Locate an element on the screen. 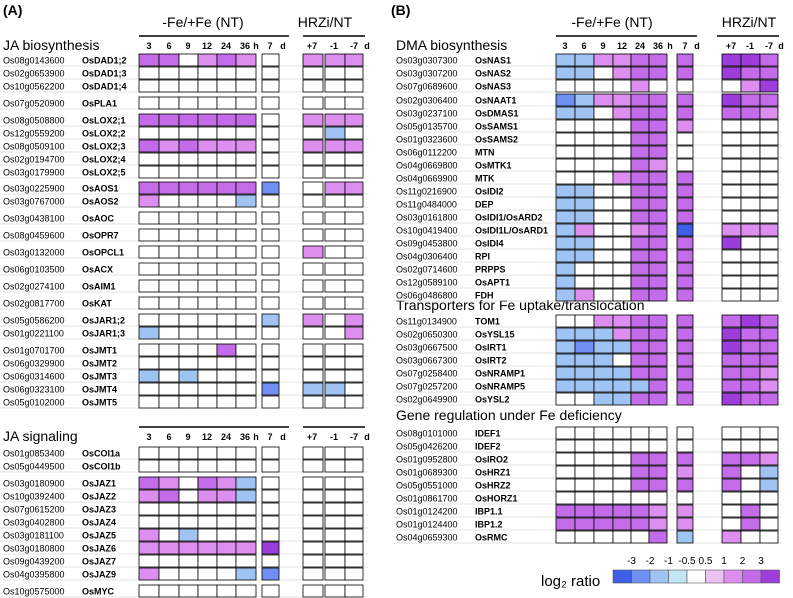 This screenshot has height=598, width=793. gene-name: OsJAZ5 is located at coordinates (99, 536).